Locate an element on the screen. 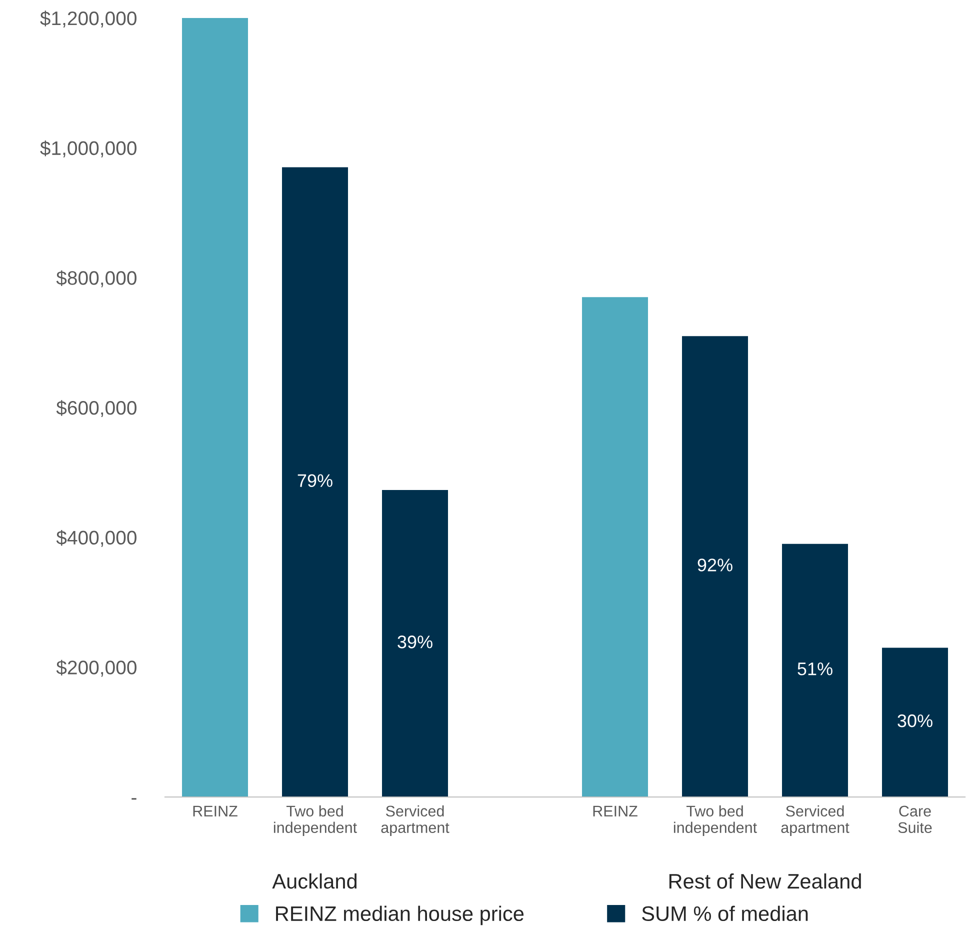 The image size is (976, 930). y-tick-label: - is located at coordinates (134, 799).